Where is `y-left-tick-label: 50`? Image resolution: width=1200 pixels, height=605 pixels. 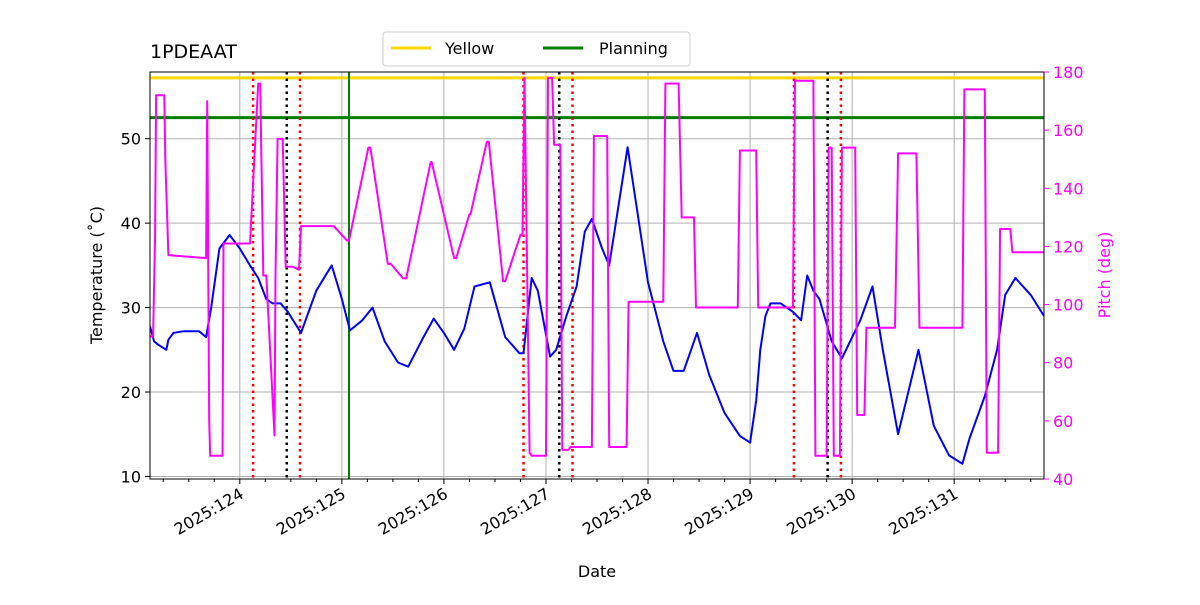 y-left-tick-label: 50 is located at coordinates (131, 139).